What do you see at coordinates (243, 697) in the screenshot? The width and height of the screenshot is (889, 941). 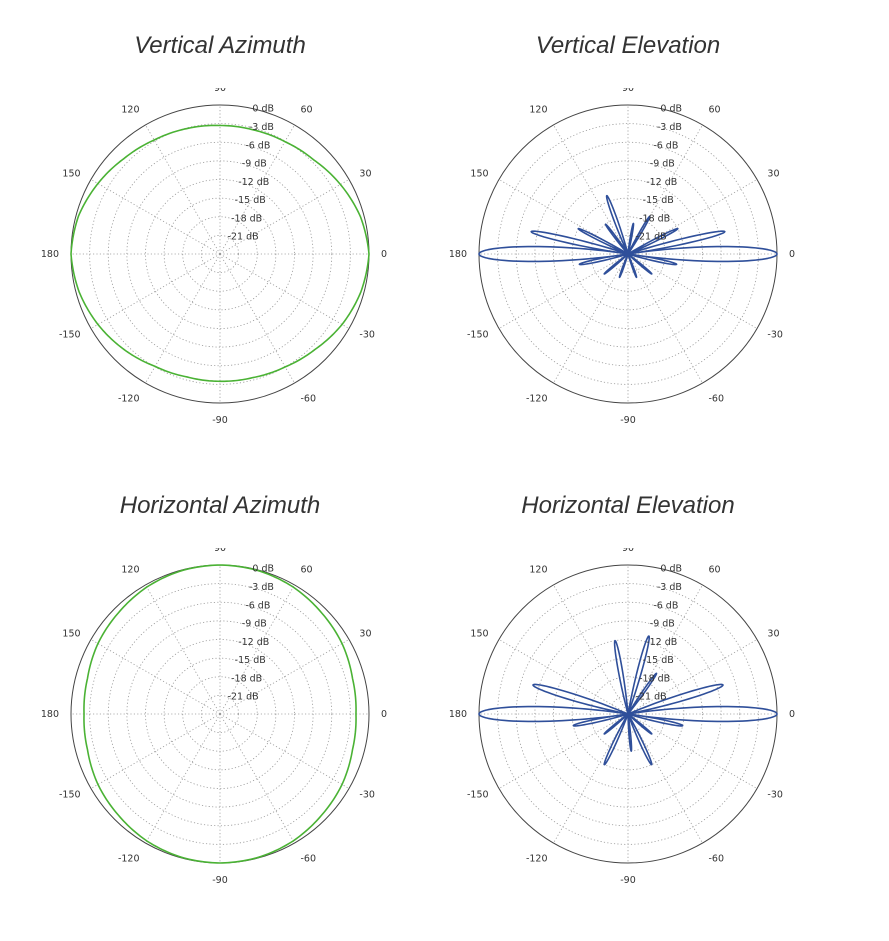 I see `ring-label: -21 dB` at bounding box center [243, 697].